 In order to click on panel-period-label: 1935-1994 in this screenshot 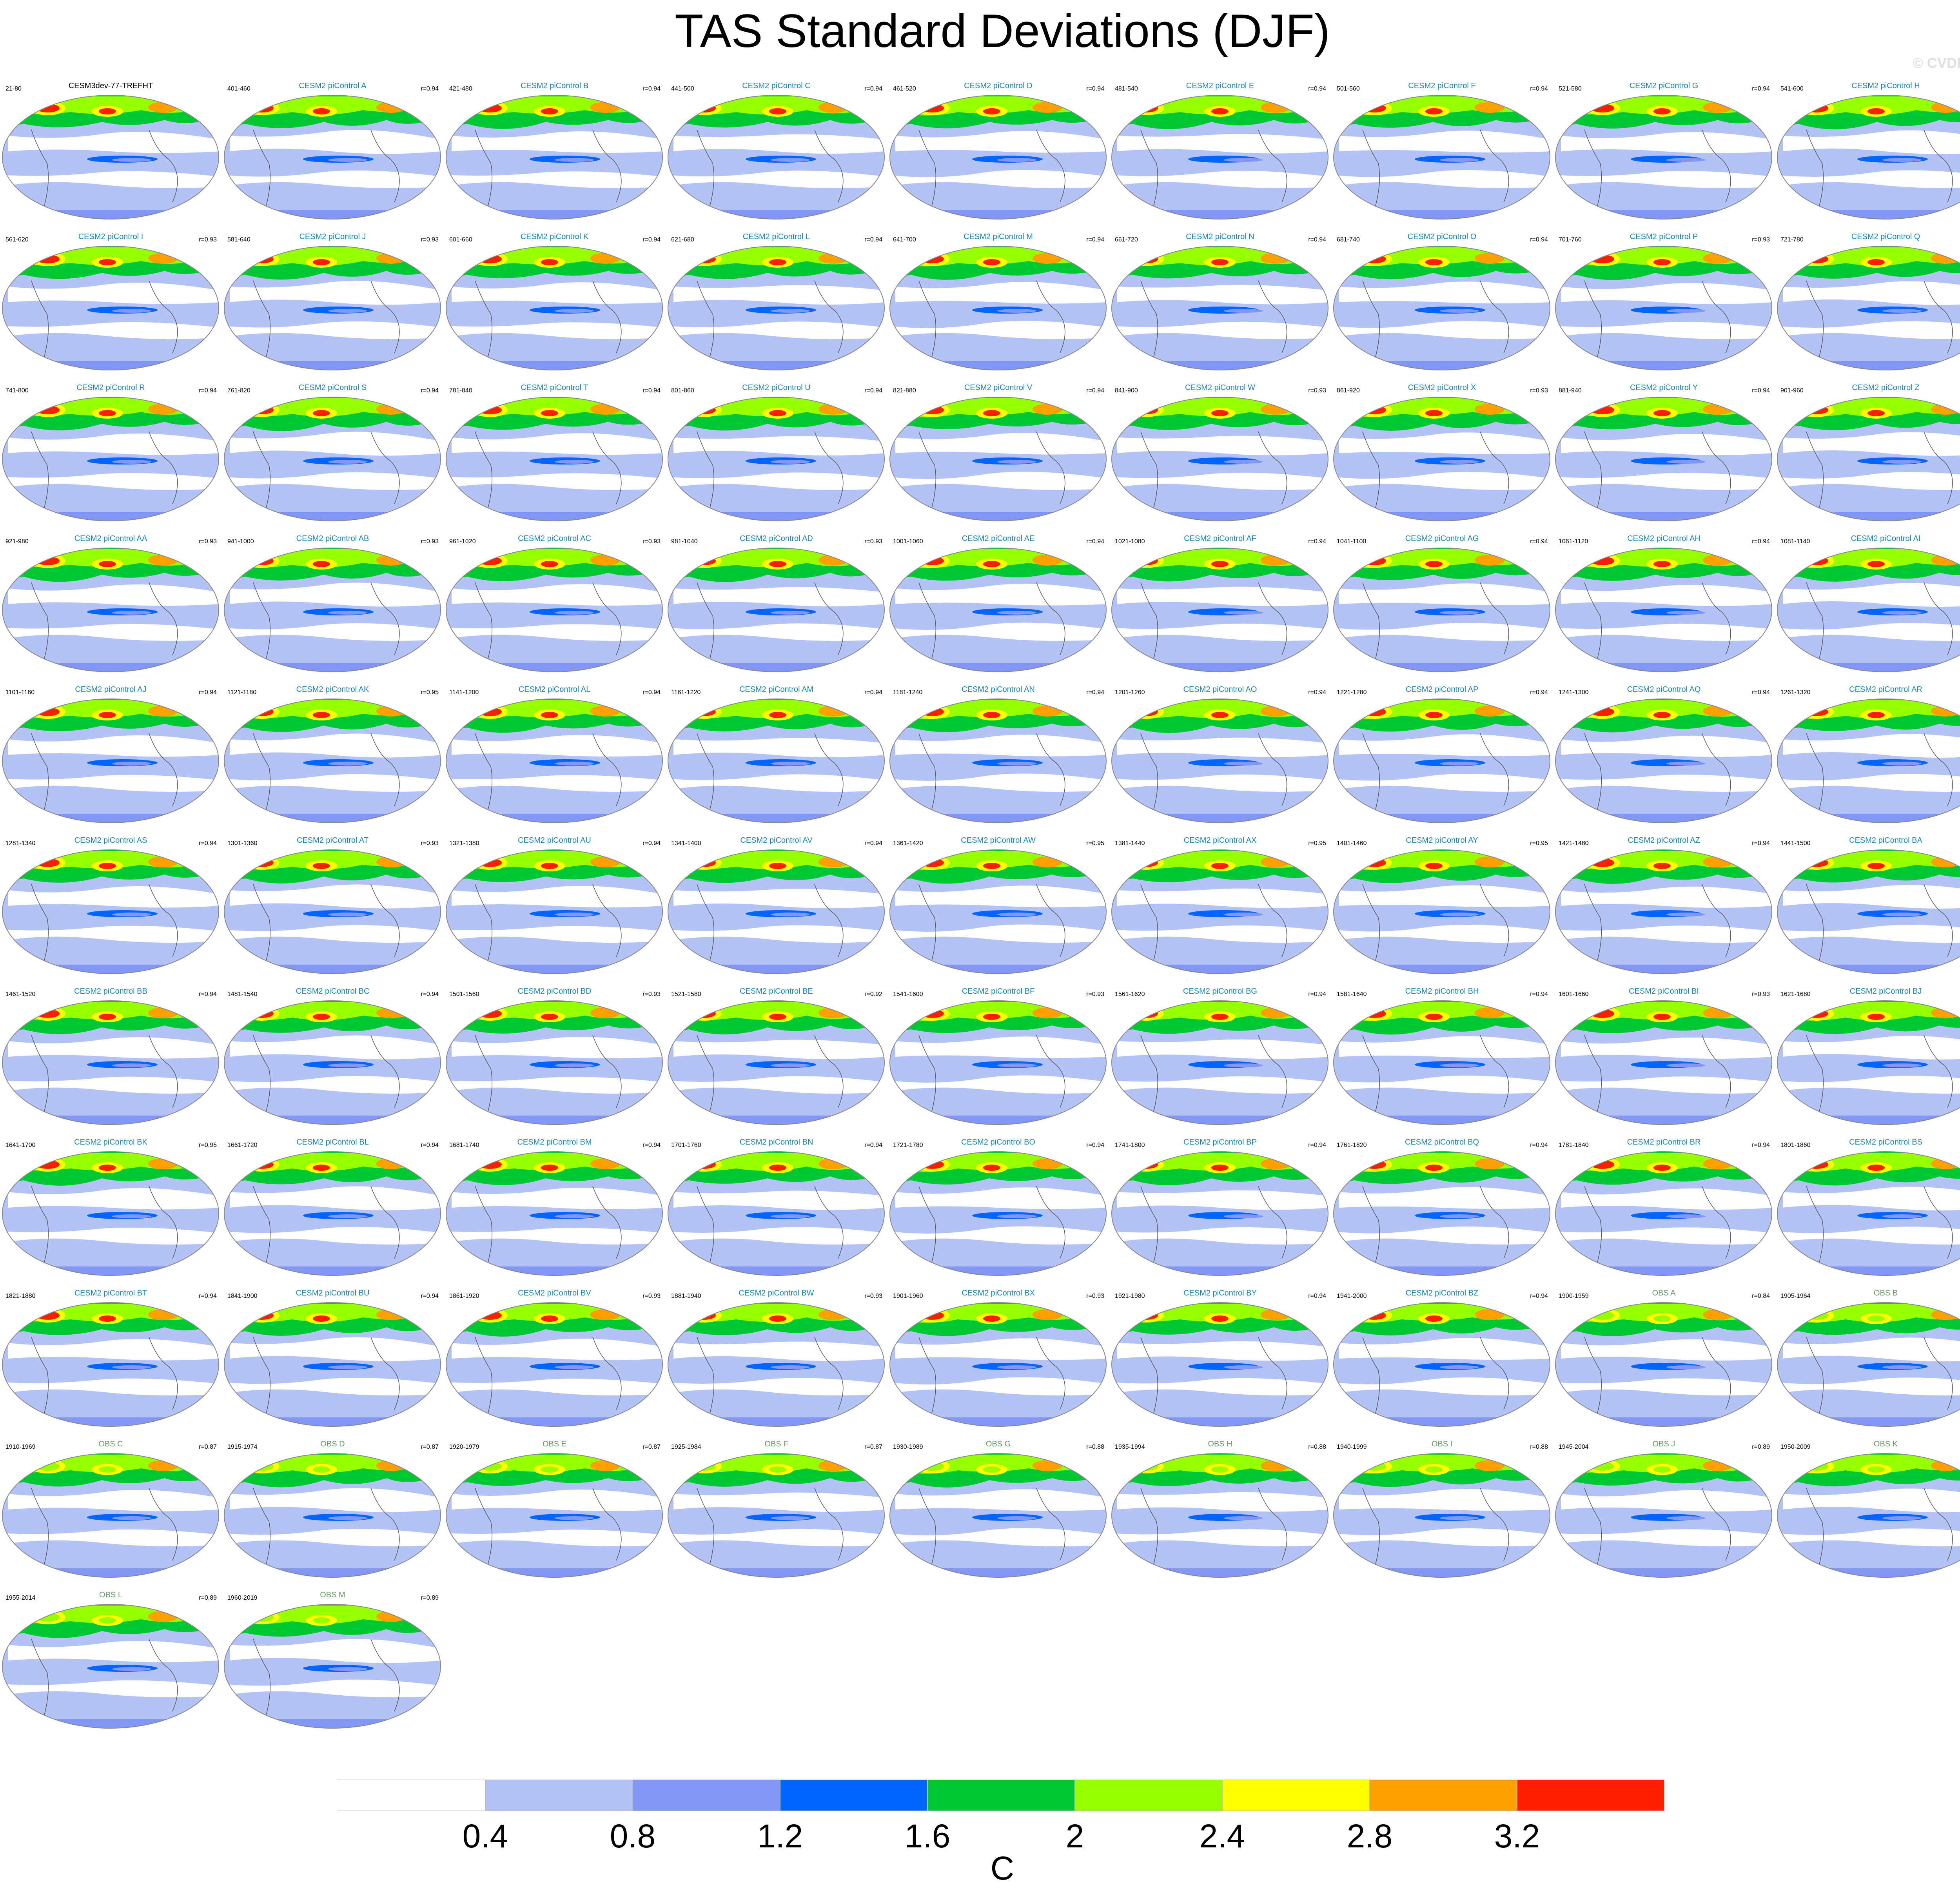, I will do `click(1130, 1447)`.